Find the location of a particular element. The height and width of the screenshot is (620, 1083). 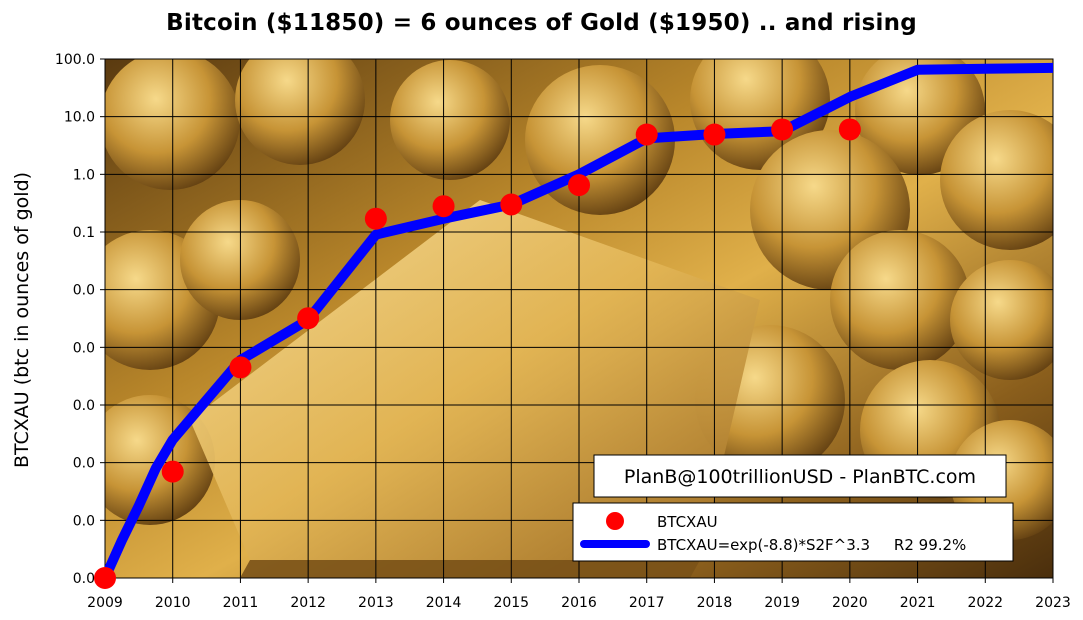

x-tick-label: 2015 is located at coordinates (511, 603).